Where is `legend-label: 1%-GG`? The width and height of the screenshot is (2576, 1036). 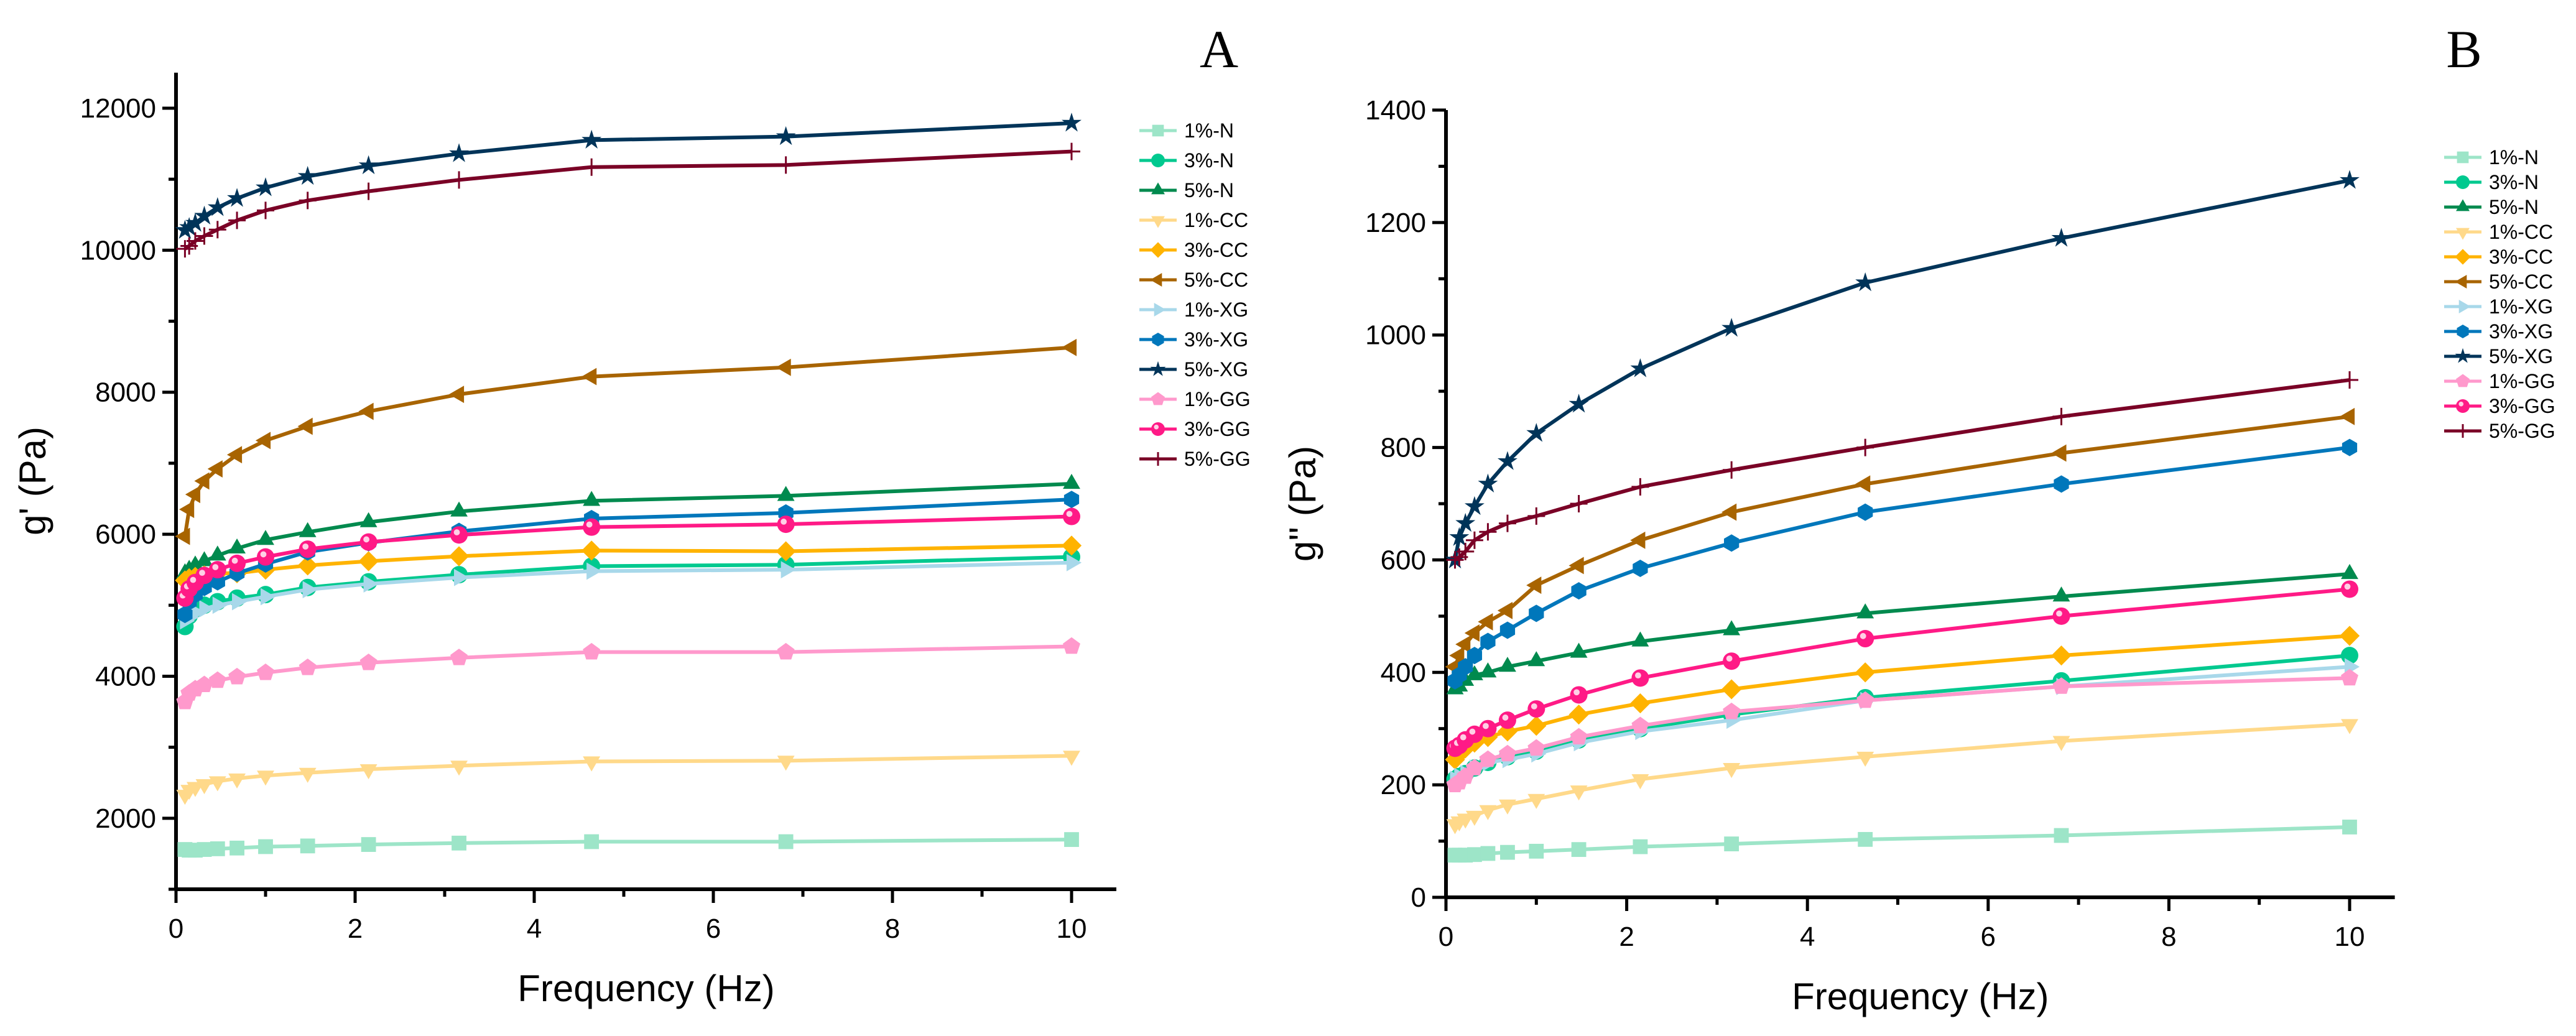
legend-label: 1%-GG is located at coordinates (2522, 381).